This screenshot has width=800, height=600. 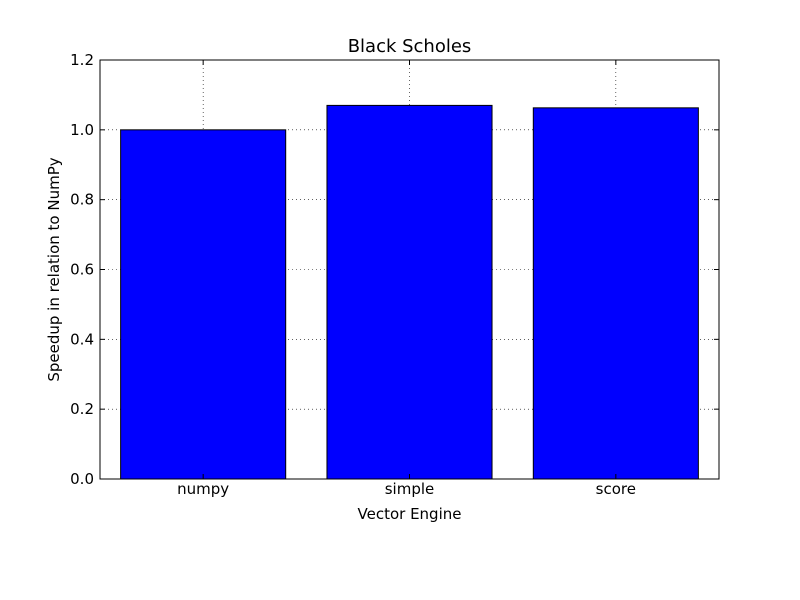 I want to click on y-tick-label: 0.0, so click(x=82, y=479).